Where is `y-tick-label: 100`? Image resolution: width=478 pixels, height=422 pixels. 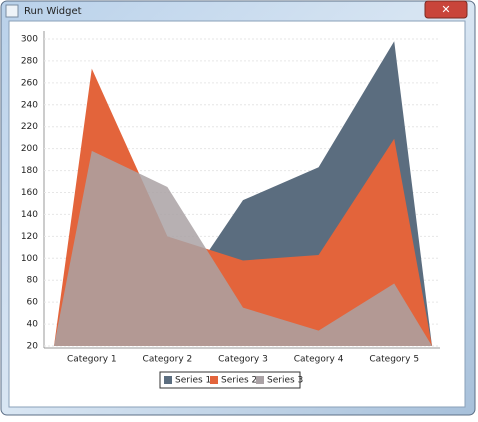 y-tick-label: 100 is located at coordinates (29, 259).